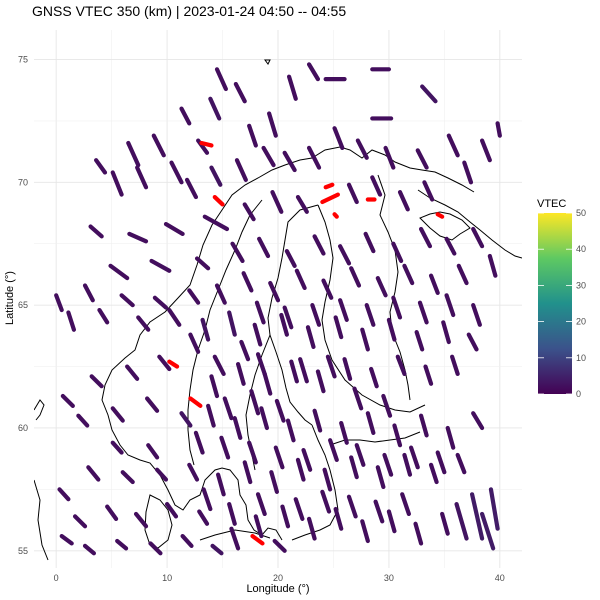 The width and height of the screenshot is (600, 600). Describe the element at coordinates (581, 358) in the screenshot. I see `legend-tick-label: 10` at that location.